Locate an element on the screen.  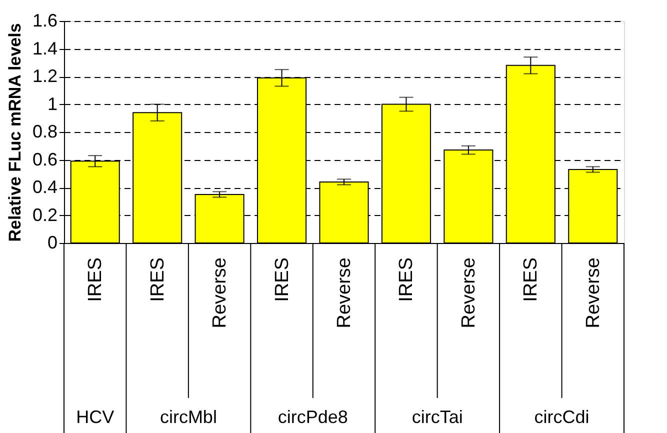
y-tick-label: 1.6 is located at coordinates (45, 20).